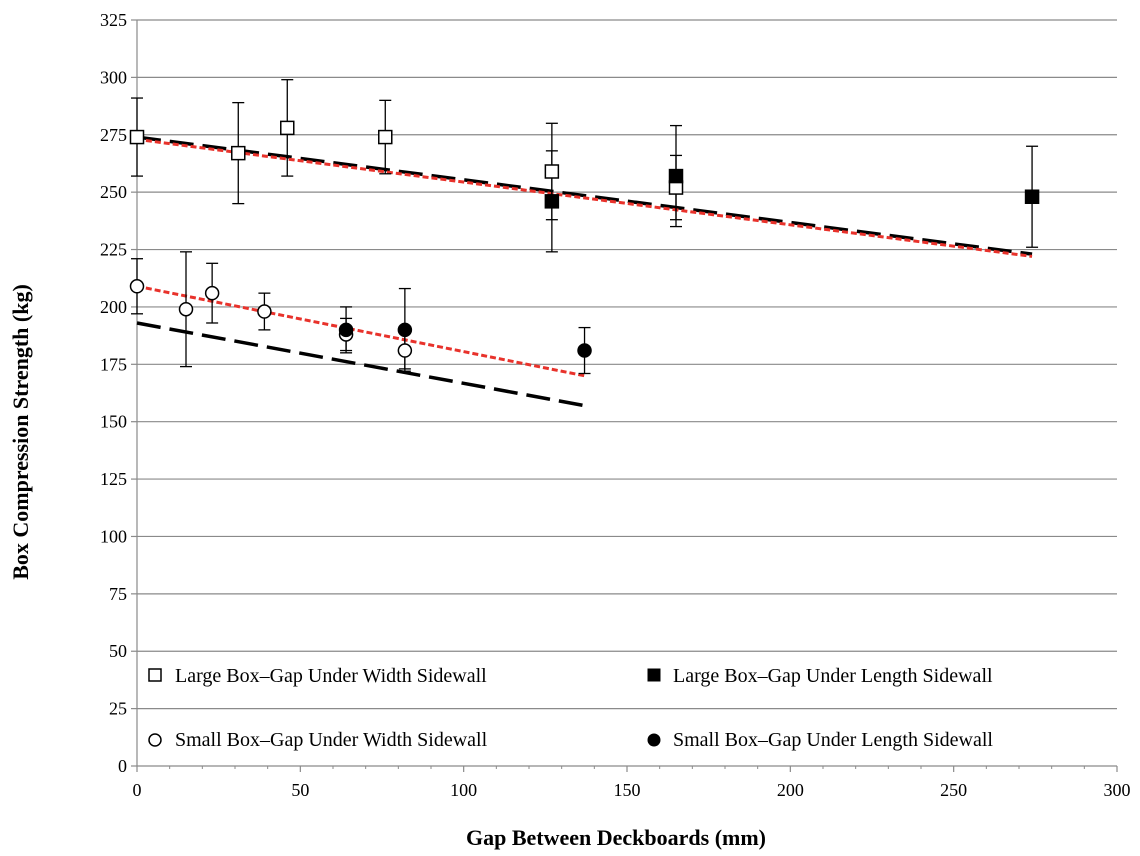 The image size is (1140, 856). I want to click on legend-label: Small Box–Gap Under Width Sidewall, so click(331, 740).